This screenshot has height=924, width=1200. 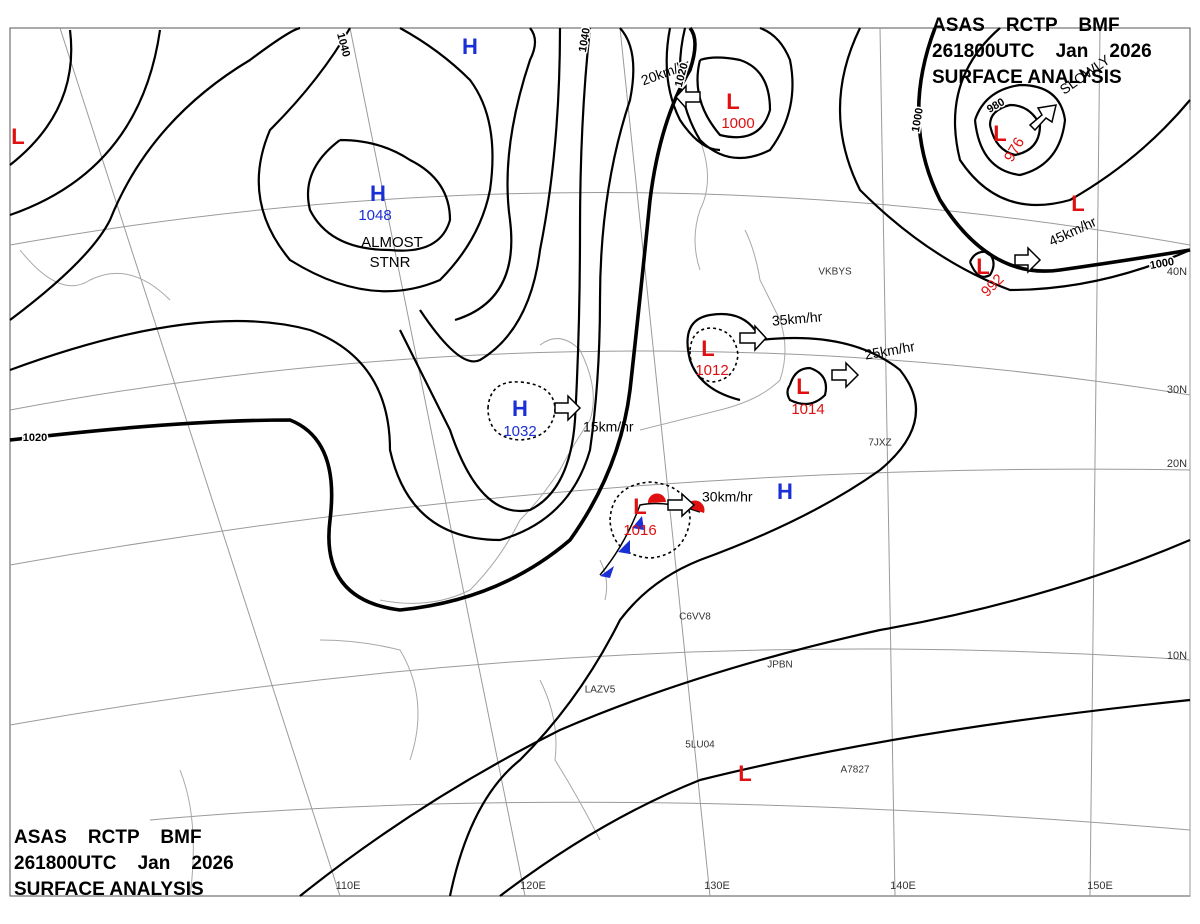 I want to click on note: STNR, so click(x=390, y=262).